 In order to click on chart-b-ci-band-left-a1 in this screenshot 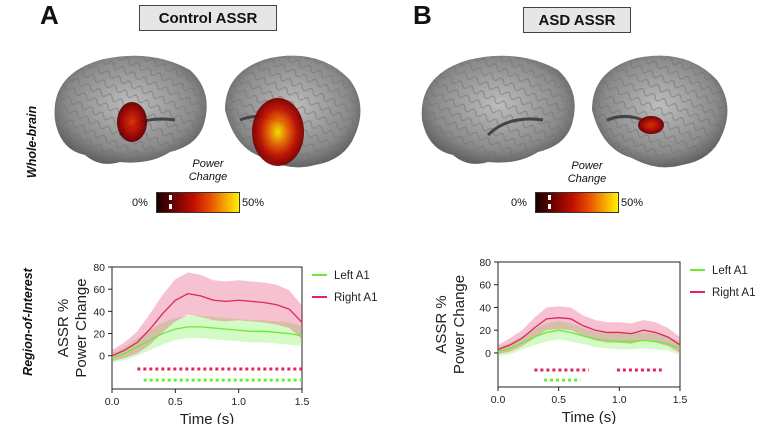, I will do `click(589, 339)`.